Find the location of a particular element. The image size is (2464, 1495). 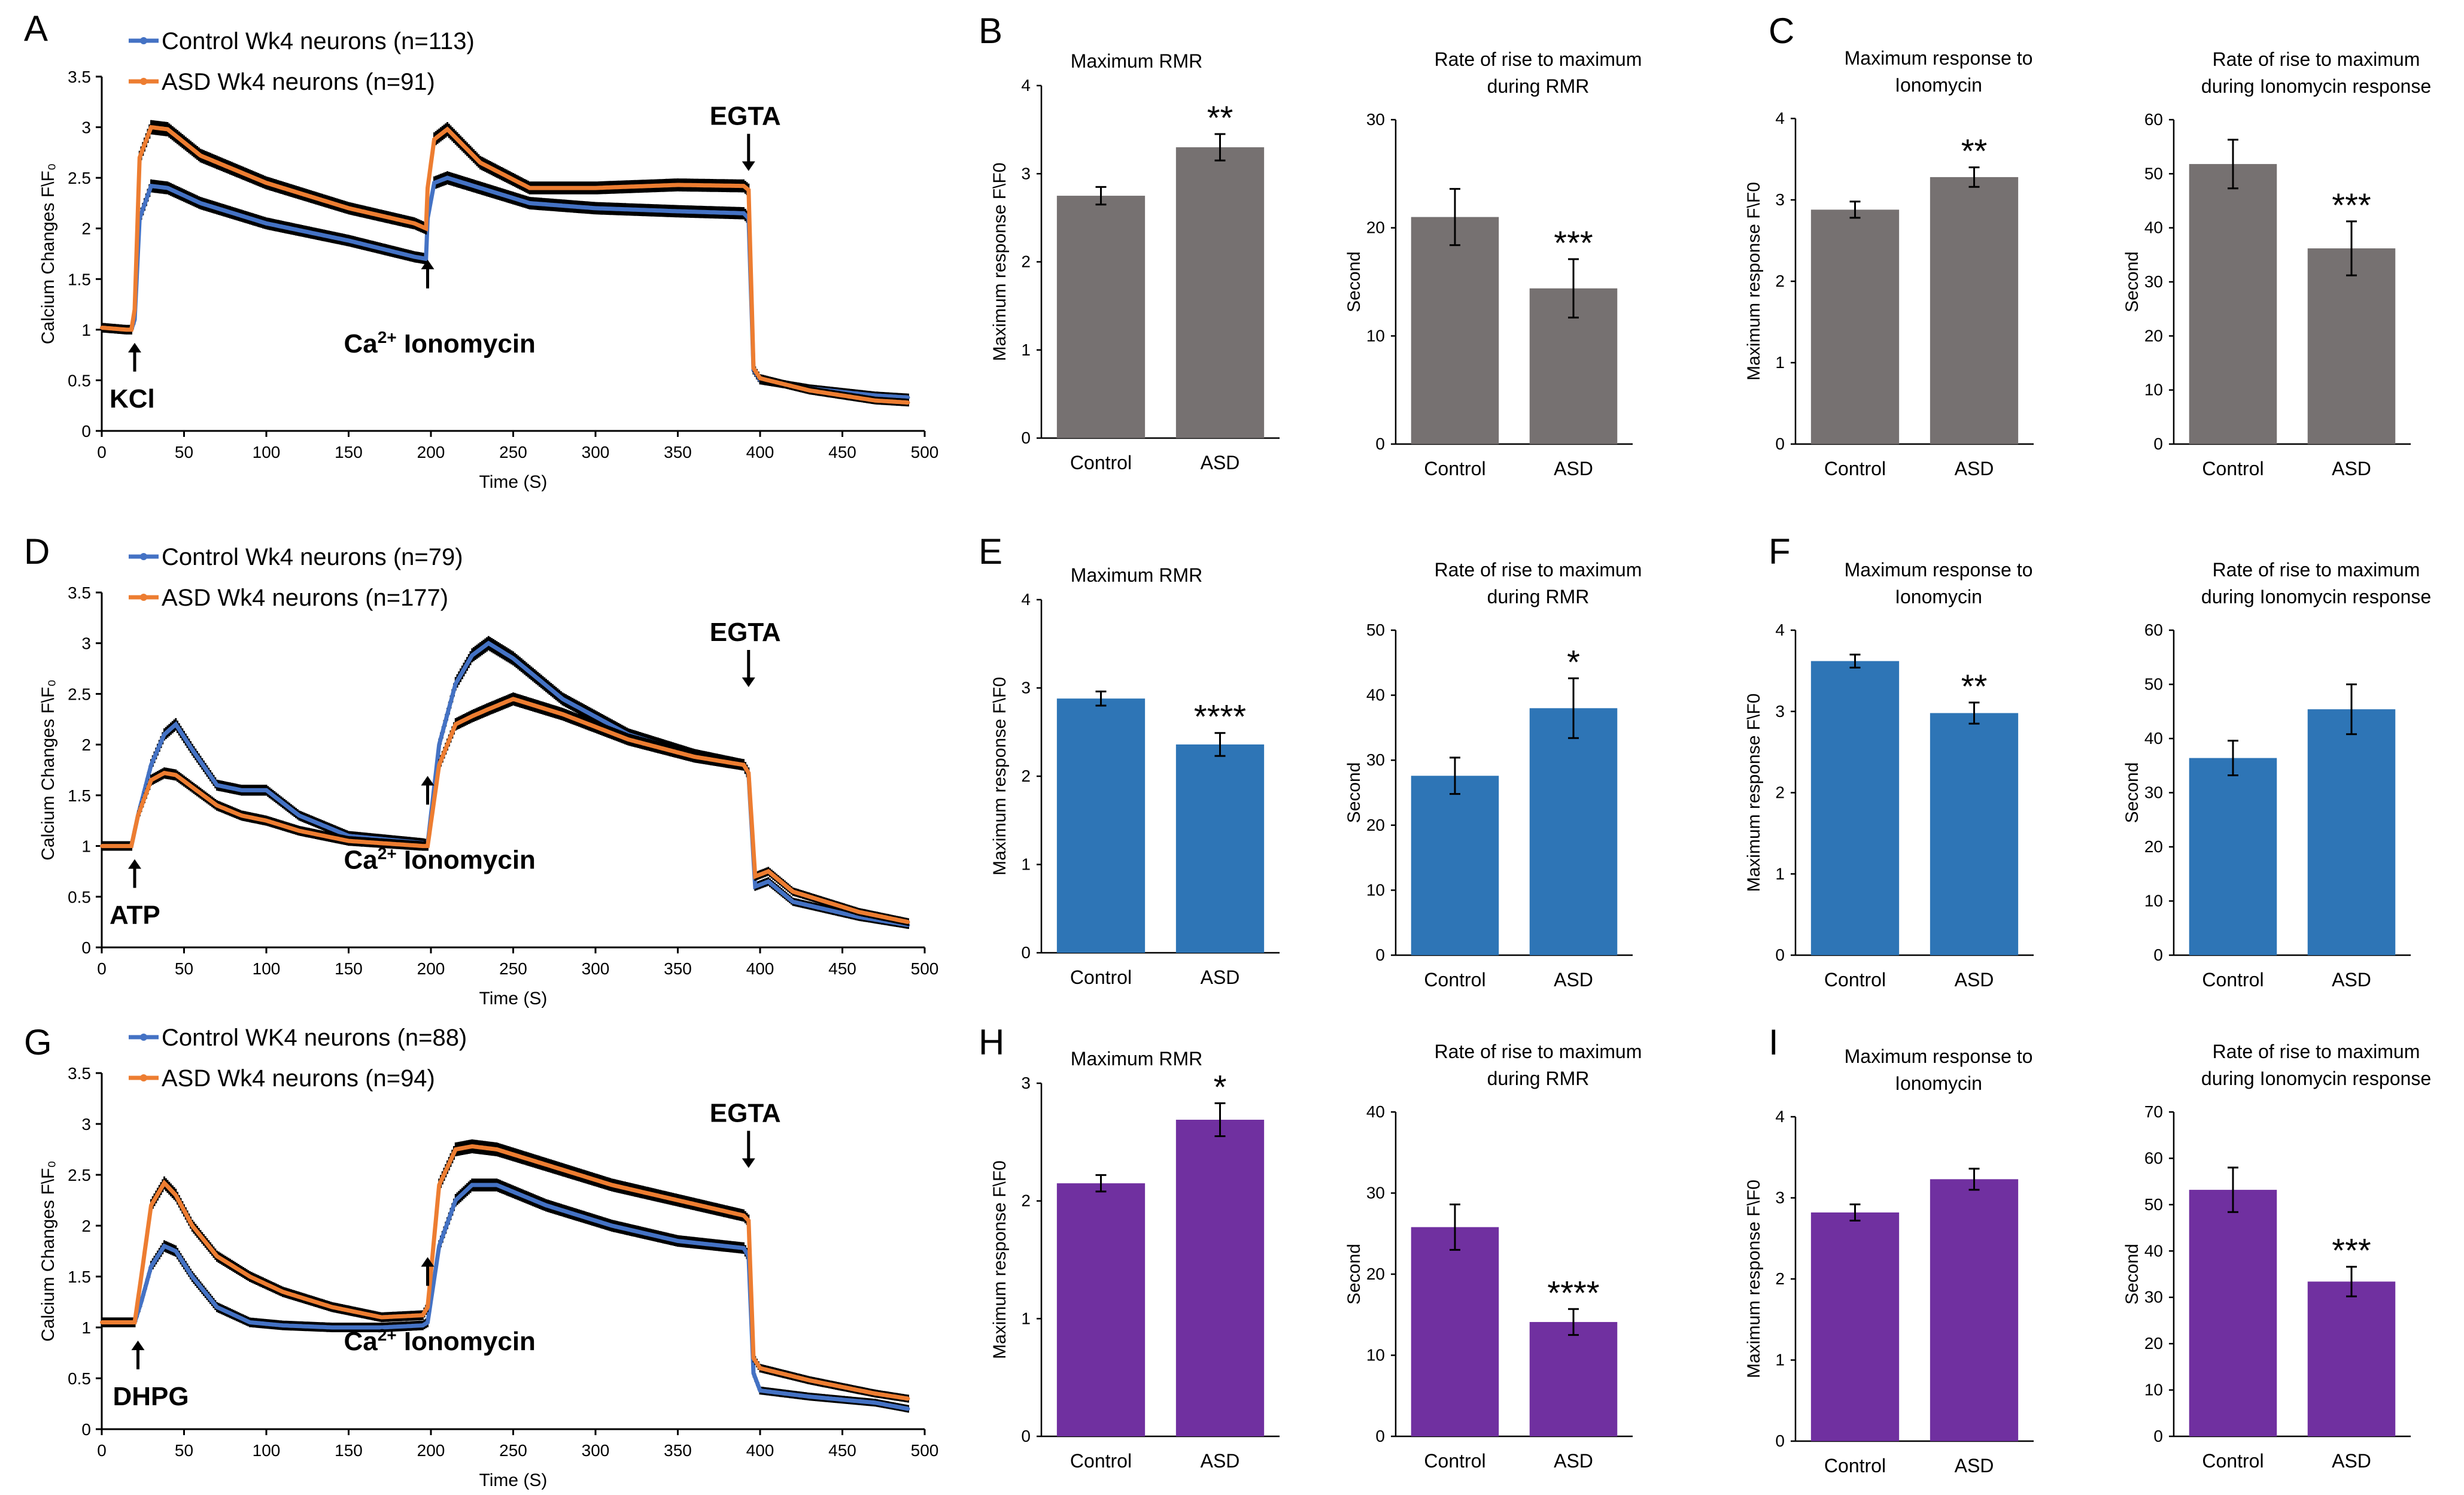

x-tick-label: 250 is located at coordinates (513, 1450).